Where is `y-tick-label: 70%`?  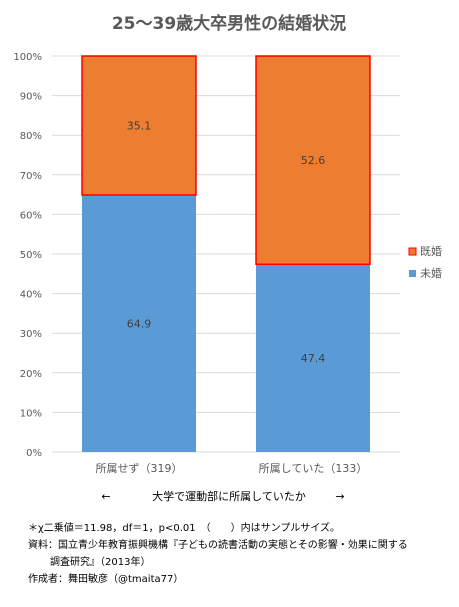
y-tick-label: 70% is located at coordinates (31, 176).